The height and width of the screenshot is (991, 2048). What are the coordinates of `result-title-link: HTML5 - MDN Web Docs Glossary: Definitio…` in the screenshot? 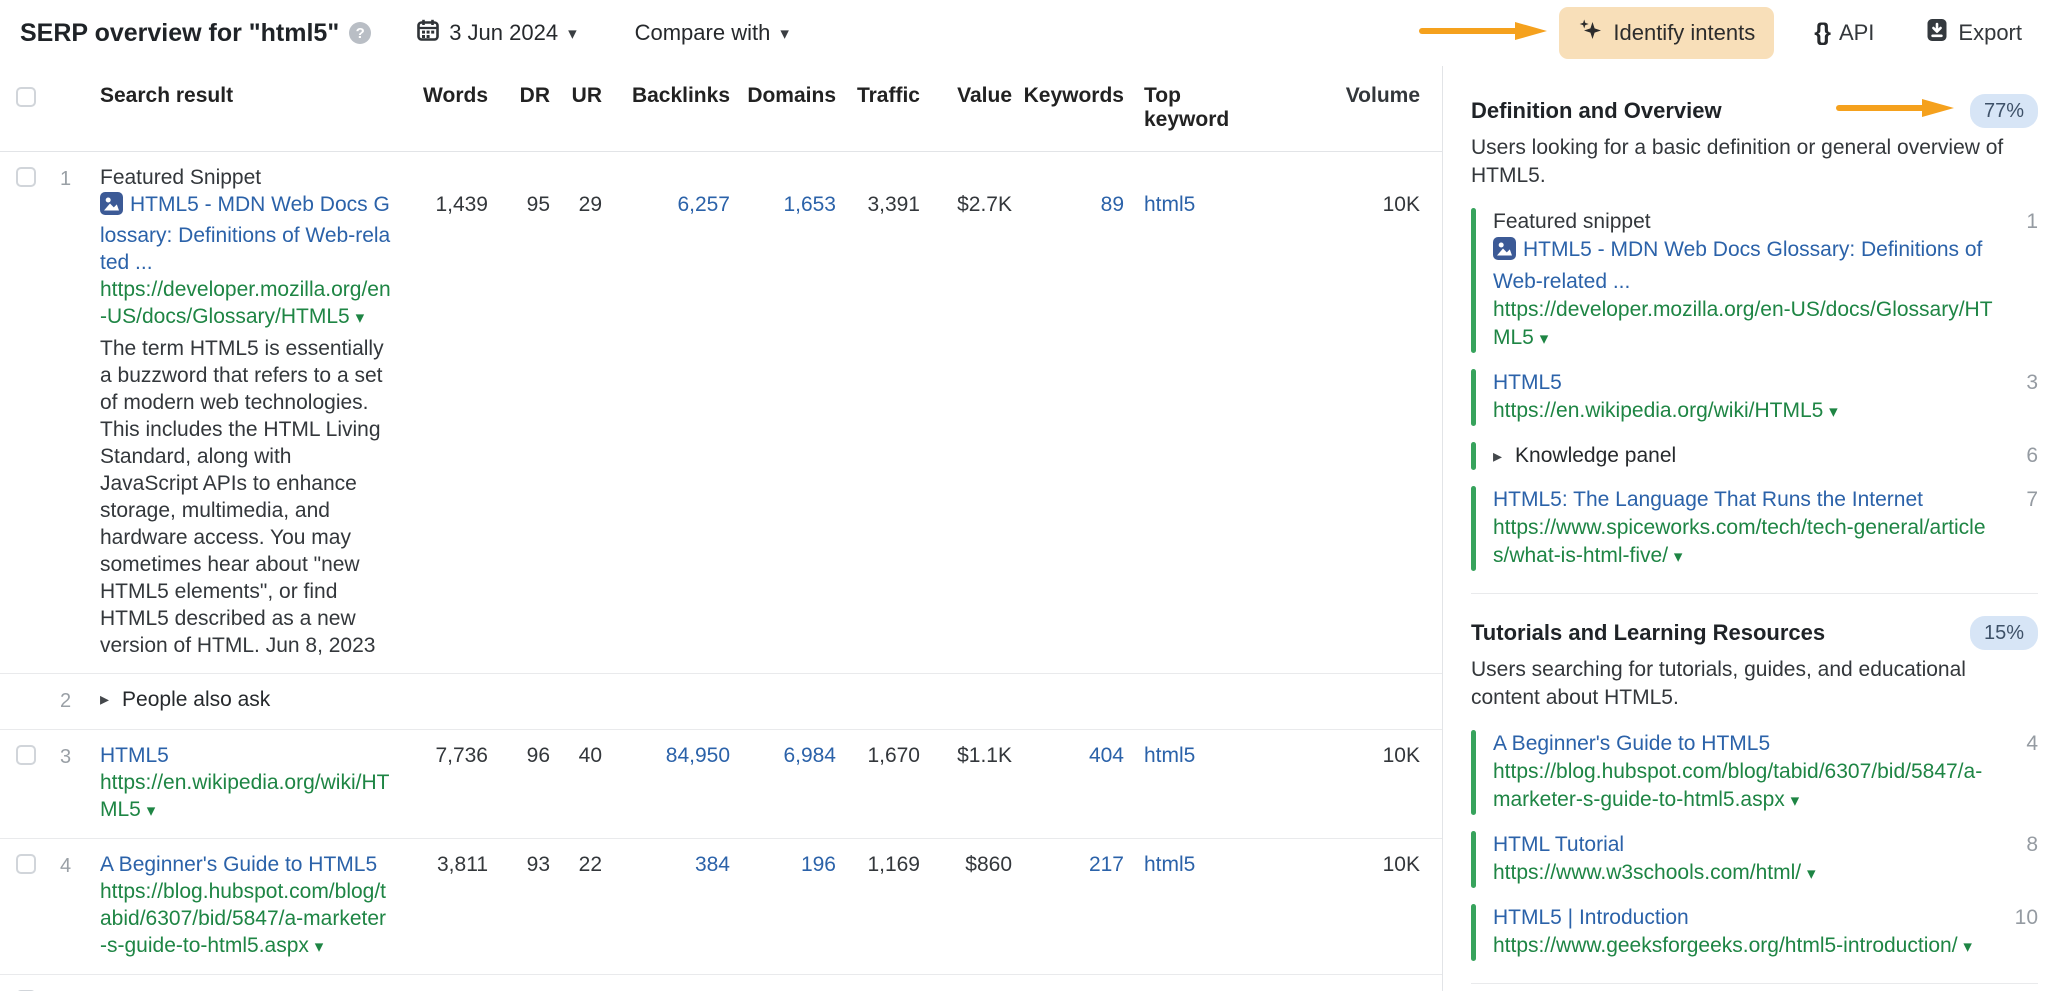 It's located at (246, 233).